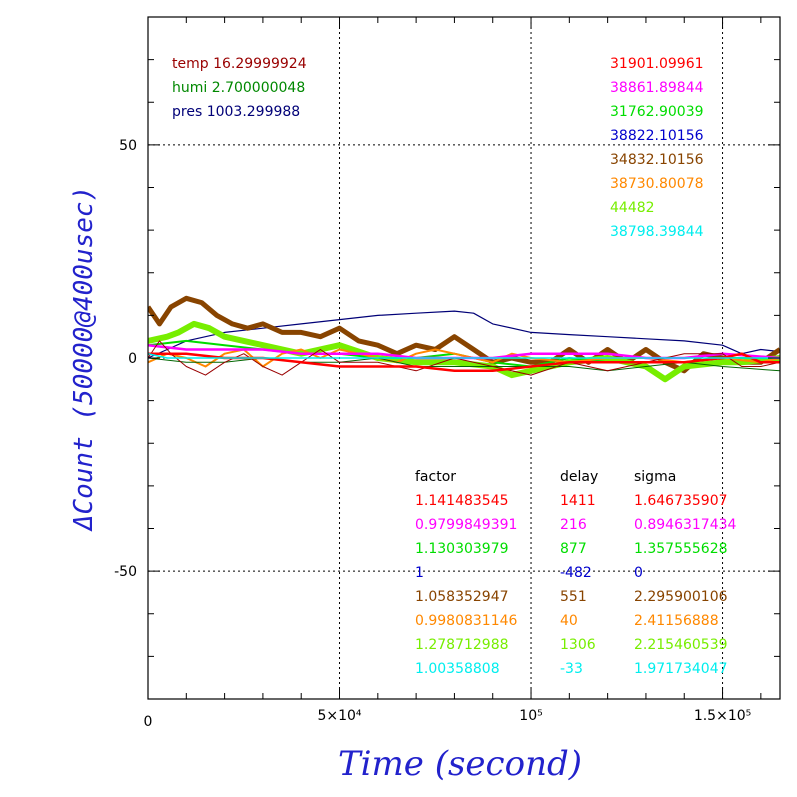 Image resolution: width=797 pixels, height=797 pixels. Describe the element at coordinates (339, 716) in the screenshot. I see `x-tick-label: 5×10⁴` at that location.